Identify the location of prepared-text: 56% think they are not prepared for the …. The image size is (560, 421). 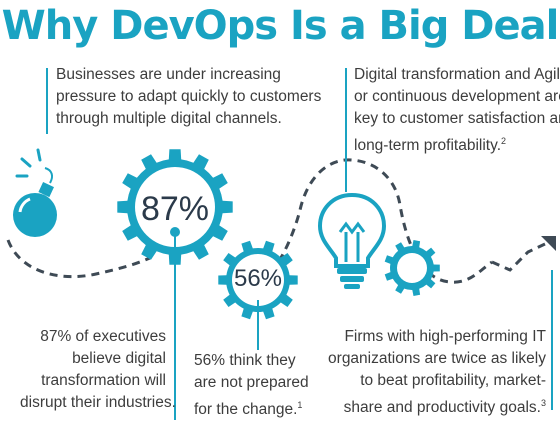
(251, 385).